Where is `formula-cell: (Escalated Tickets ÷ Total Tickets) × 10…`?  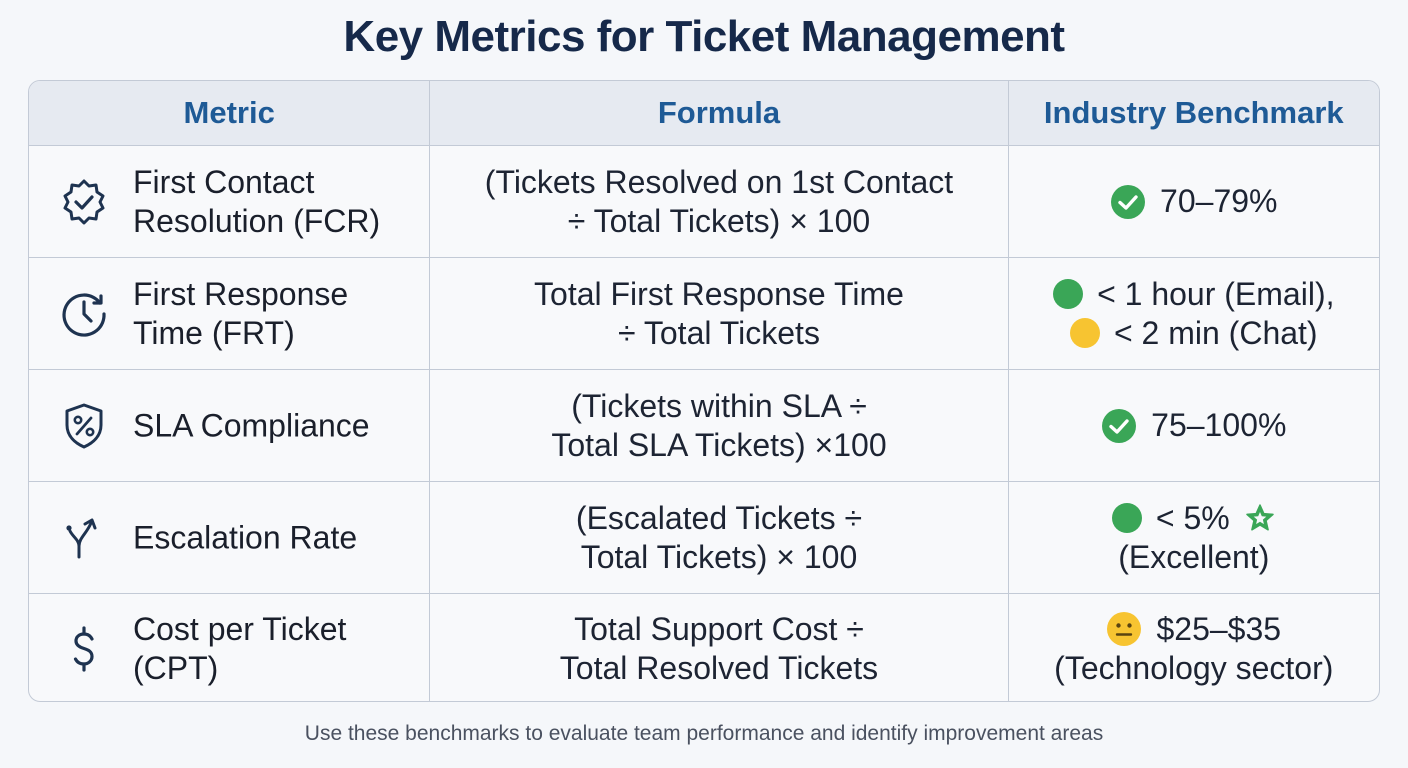
formula-cell: (Escalated Tickets ÷ Total Tickets) × 10… is located at coordinates (719, 537).